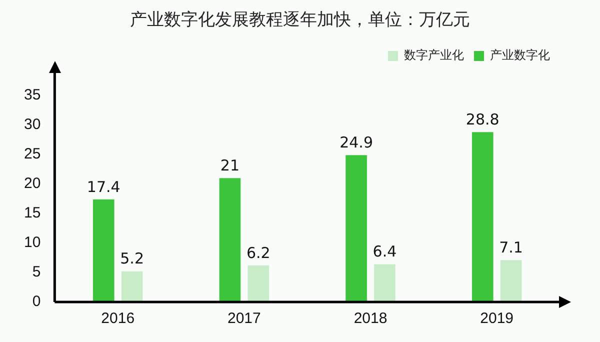 This screenshot has height=342, width=600. I want to click on y-tick-label: 15, so click(32, 213).